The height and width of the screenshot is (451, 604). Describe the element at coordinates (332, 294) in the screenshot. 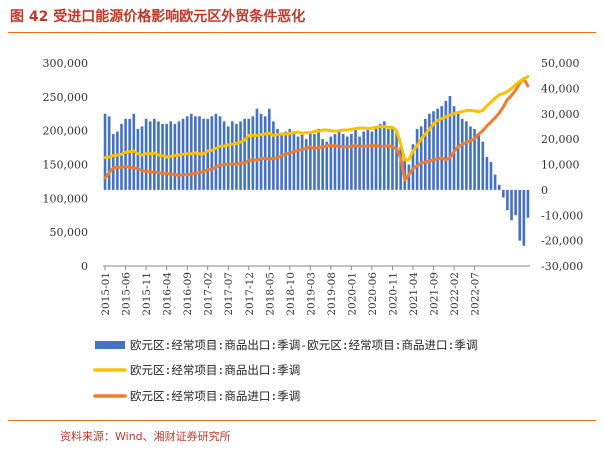

I see `x-tick-label: 2019-08` at that location.